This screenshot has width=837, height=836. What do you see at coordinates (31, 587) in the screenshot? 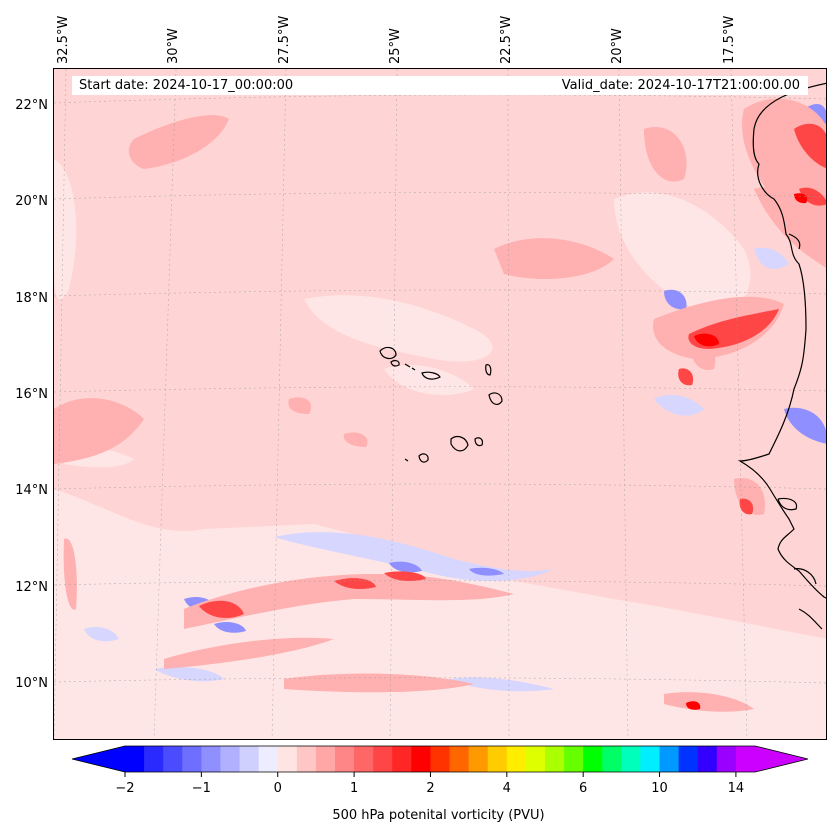
I see `lat-label-12n: 12°N` at bounding box center [31, 587].